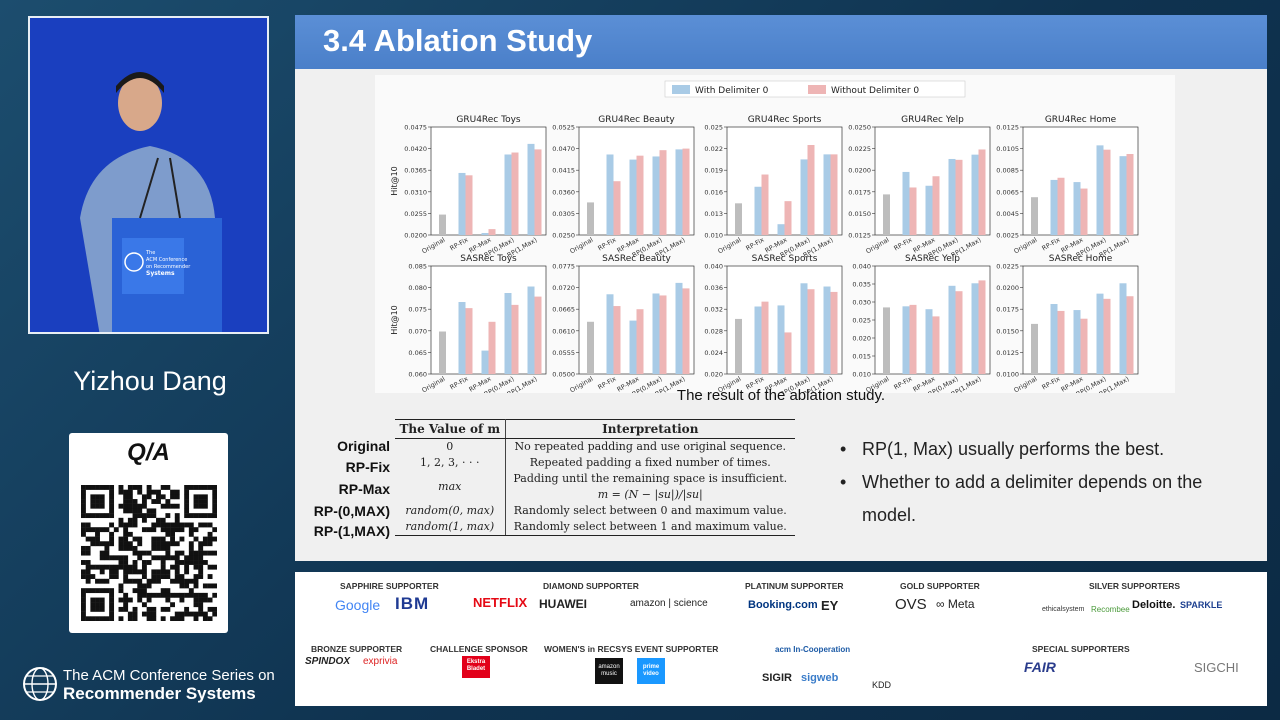  Describe the element at coordinates (328, 661) in the screenshot. I see `spindox-logo: SPINDOX` at that location.